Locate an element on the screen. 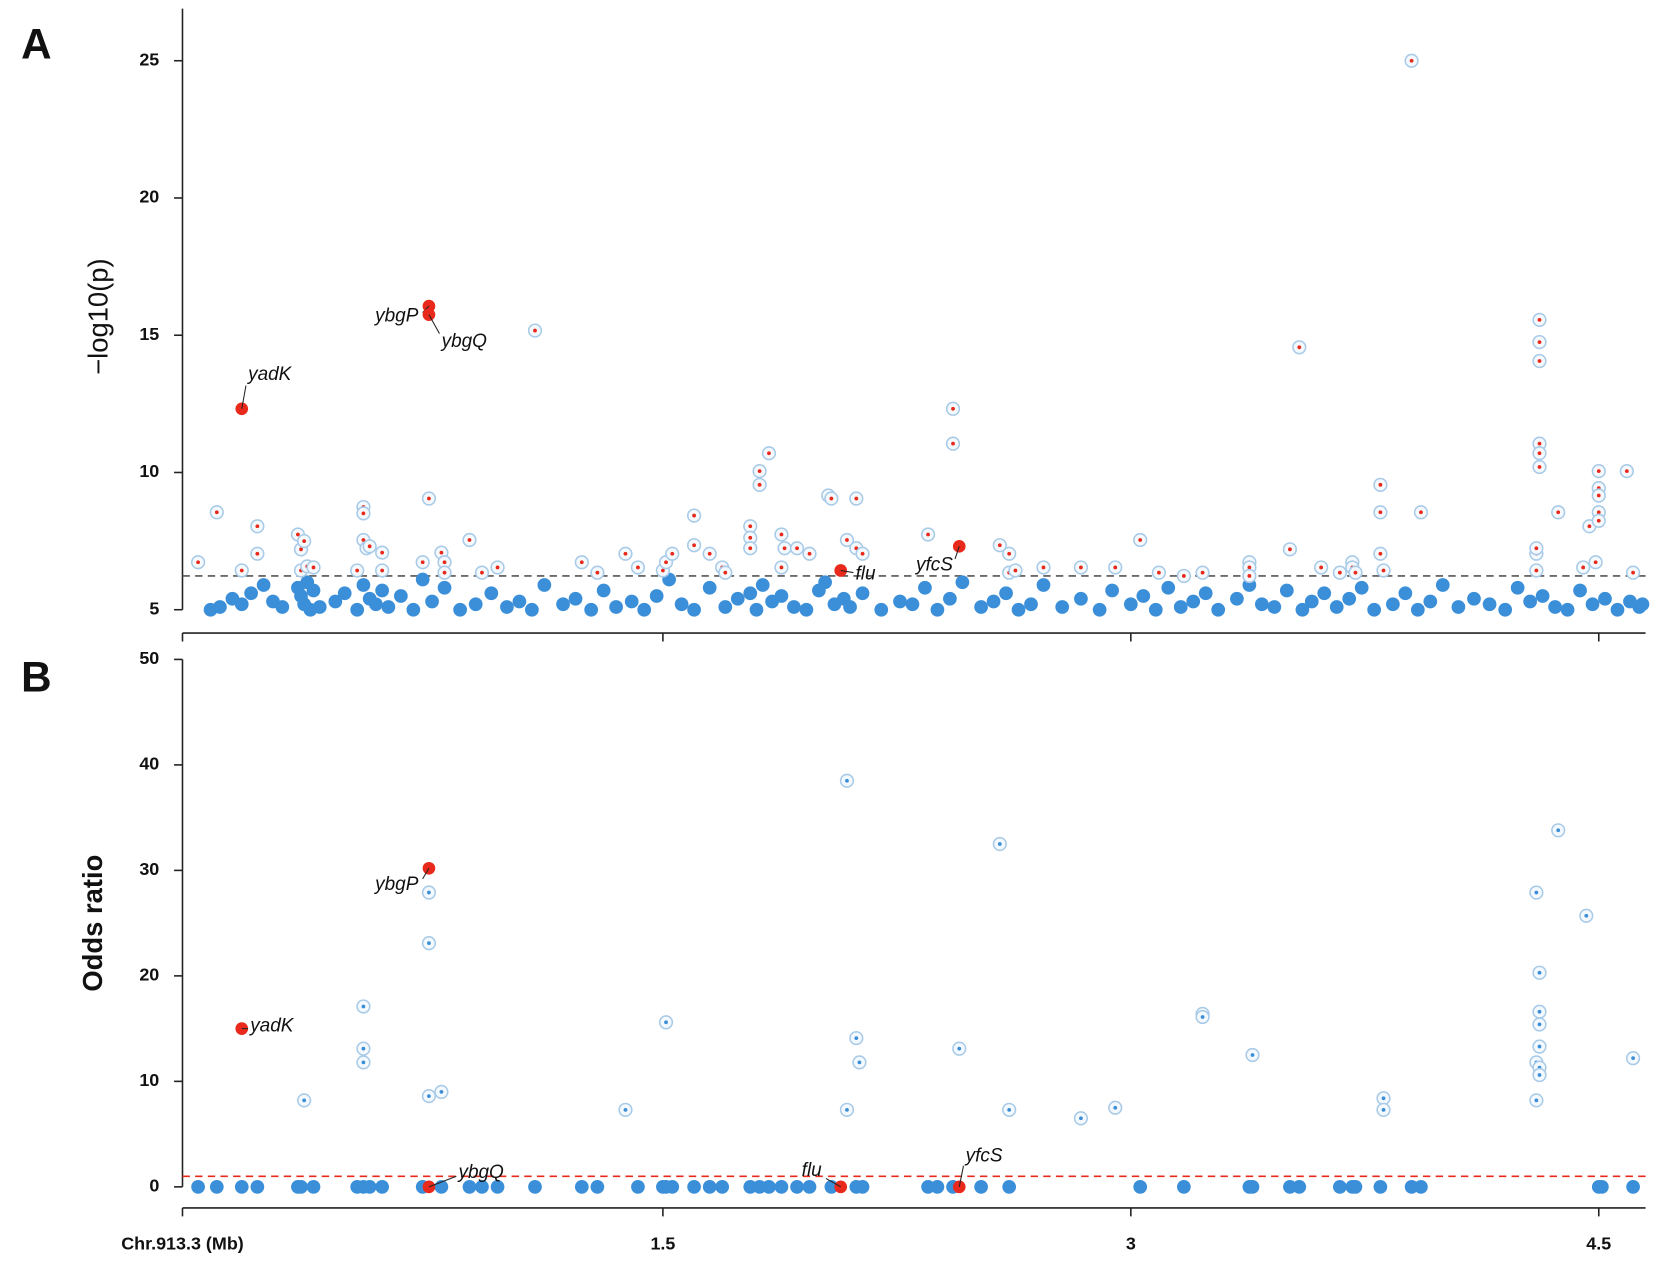 This screenshot has width=1654, height=1264. panel-label: A is located at coordinates (36, 44).